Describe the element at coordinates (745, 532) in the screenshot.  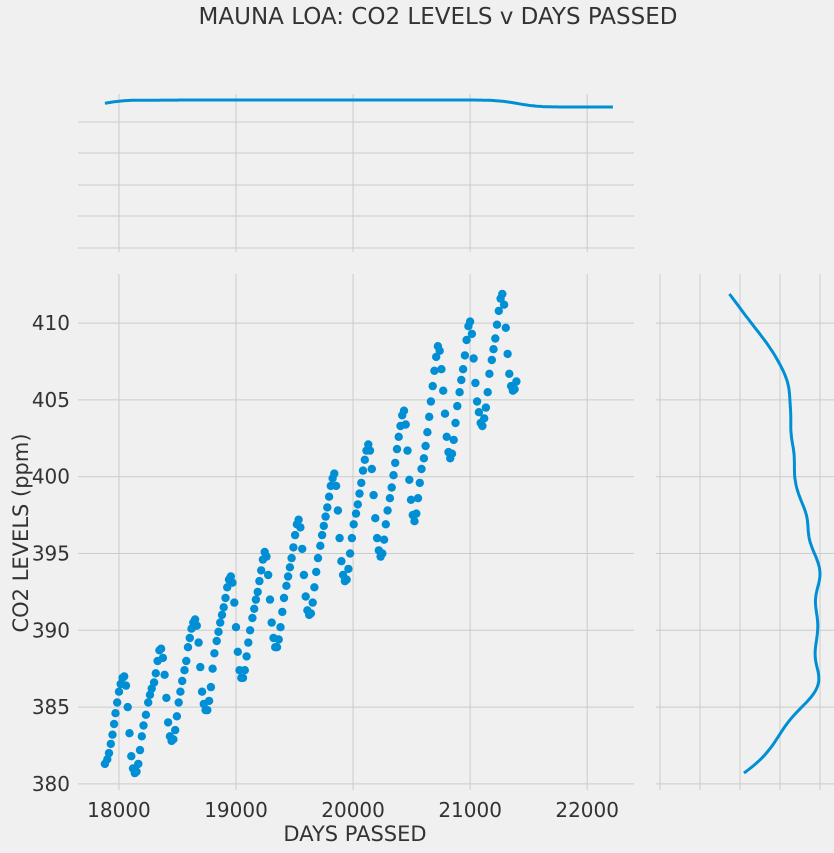
I see `right-marginal-density` at that location.